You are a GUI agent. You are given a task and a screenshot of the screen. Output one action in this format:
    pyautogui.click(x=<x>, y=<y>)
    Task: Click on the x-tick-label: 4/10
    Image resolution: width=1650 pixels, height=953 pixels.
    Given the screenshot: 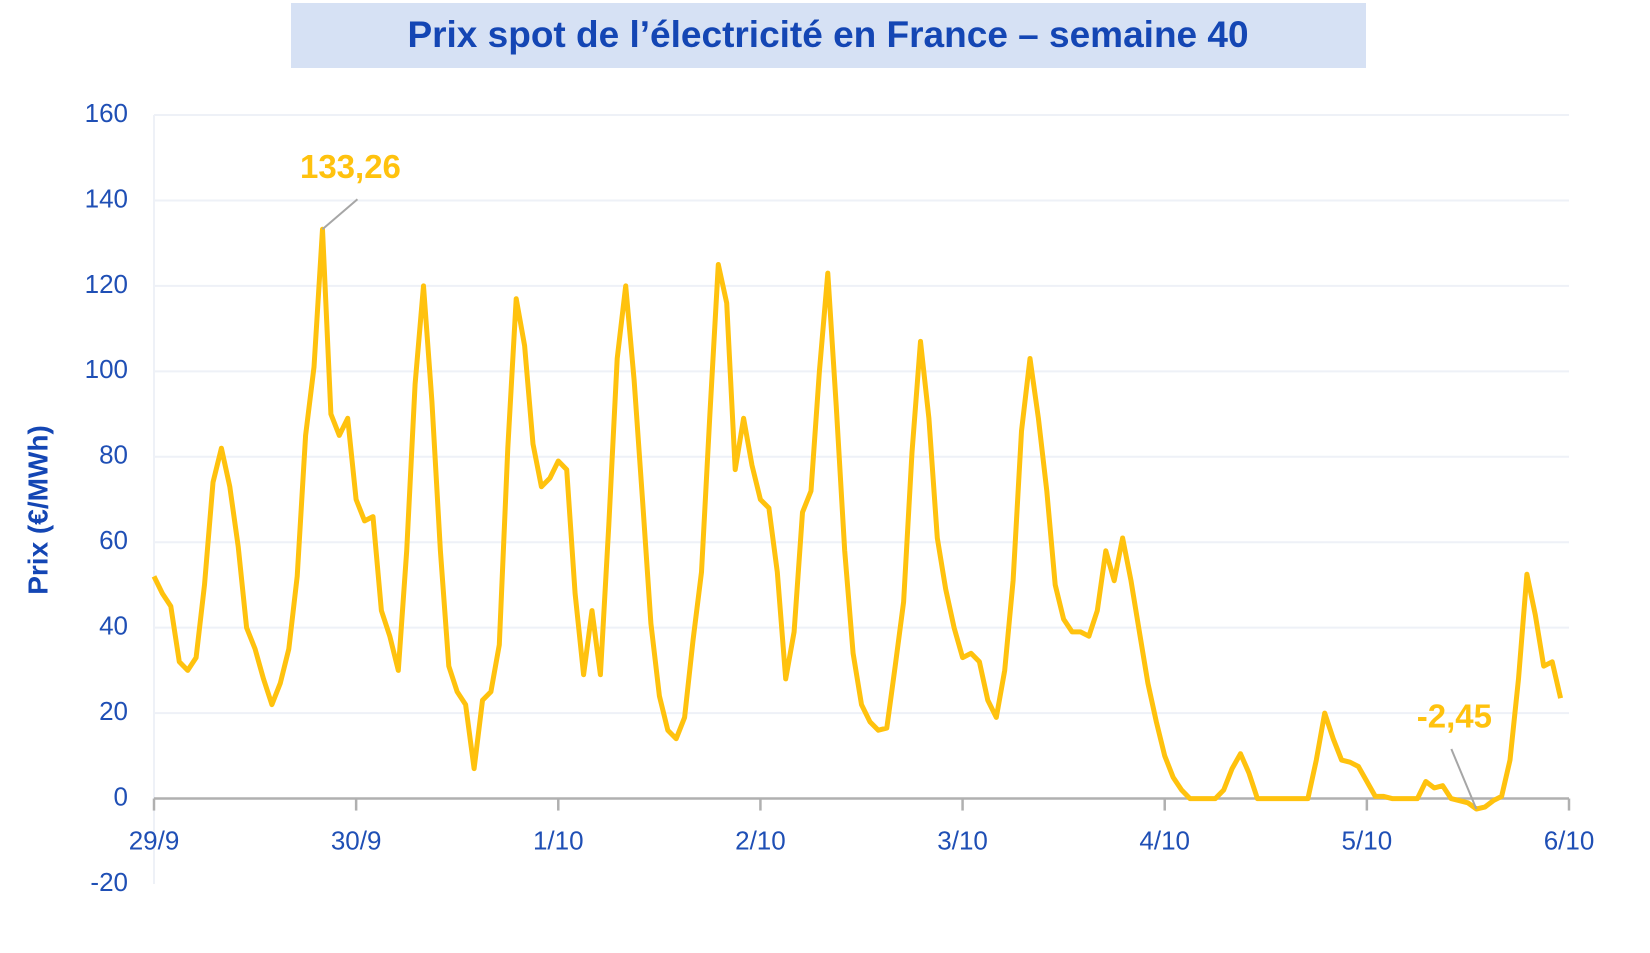 What is the action you would take?
    pyautogui.click(x=1164, y=840)
    